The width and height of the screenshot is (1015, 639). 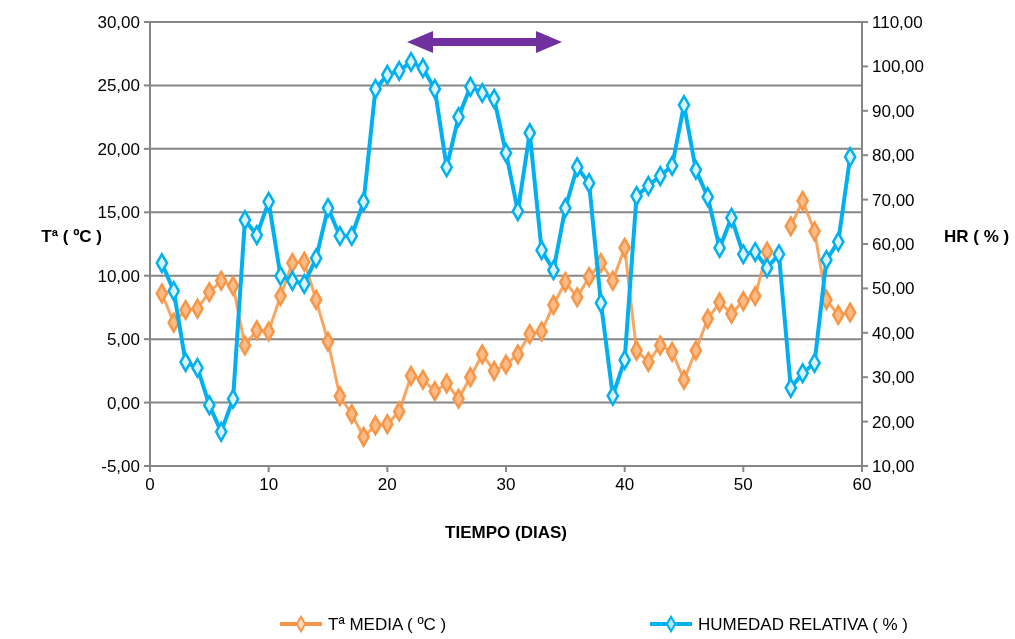 I want to click on y2-tick-label: 60,00, so click(x=893, y=244).